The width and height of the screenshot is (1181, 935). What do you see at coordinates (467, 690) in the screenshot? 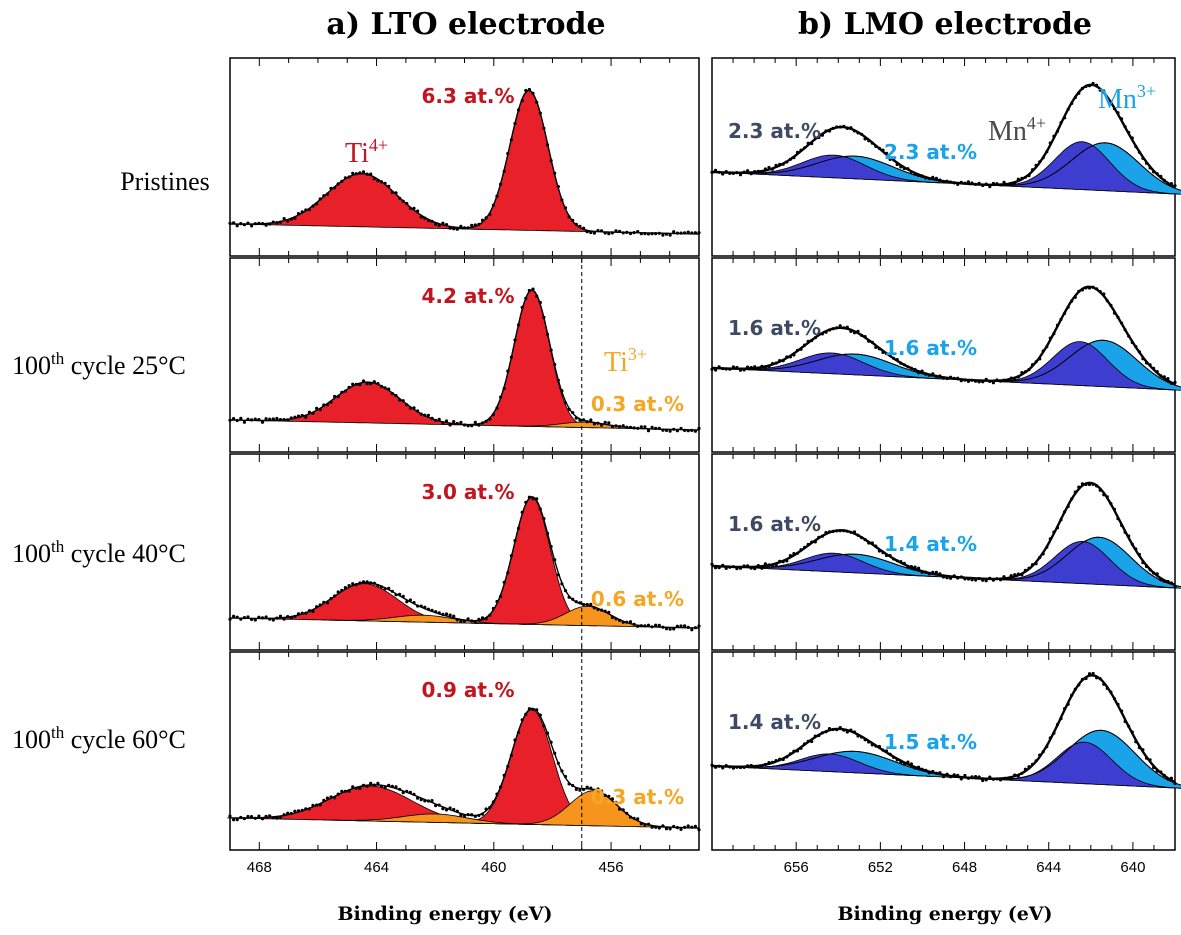
I see `ti4-percent-label: 0.9 at.%` at bounding box center [467, 690].